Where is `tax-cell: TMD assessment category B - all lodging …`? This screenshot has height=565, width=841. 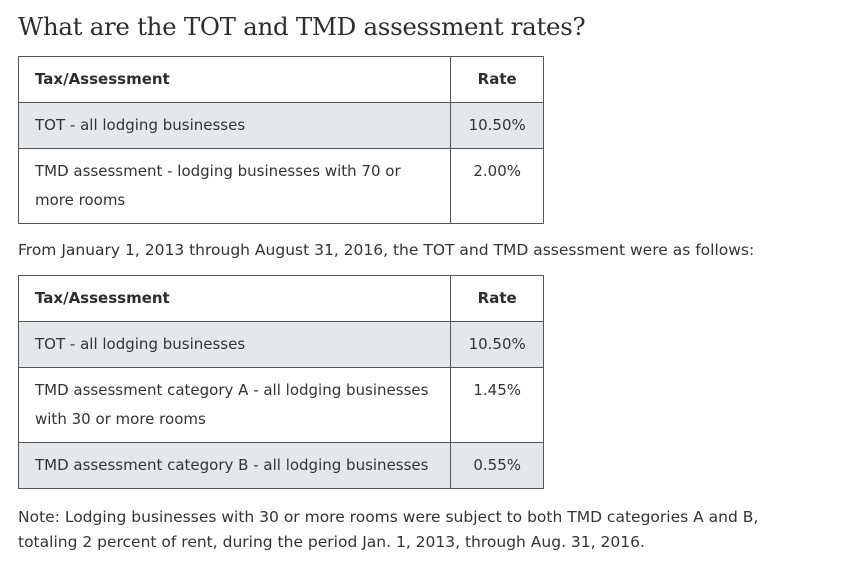
tax-cell: TMD assessment category B - all lodging … is located at coordinates (234, 465).